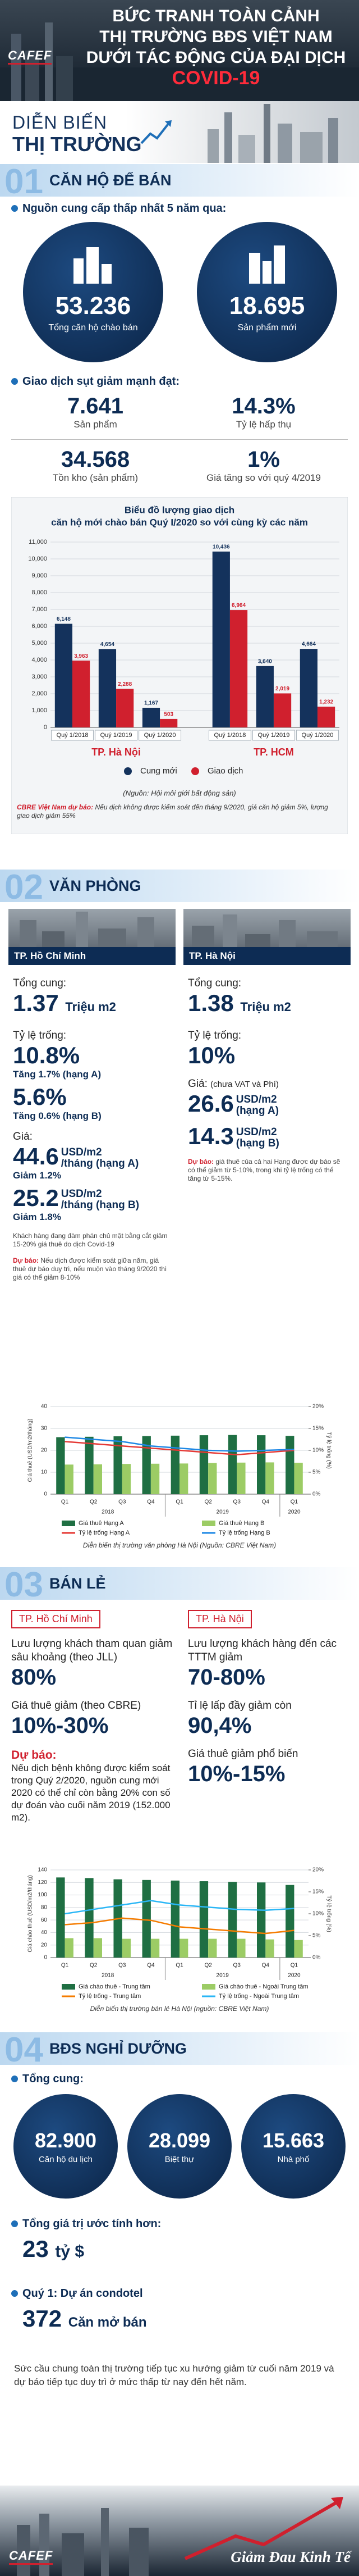 The image size is (359, 2576). What do you see at coordinates (294, 1966) in the screenshot?
I see `x-tick-label: Q1` at bounding box center [294, 1966].